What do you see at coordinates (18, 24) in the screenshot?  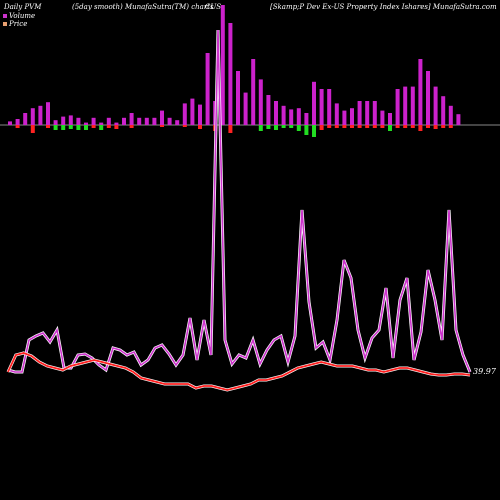 I see `legend-price-label: Price` at bounding box center [18, 24].